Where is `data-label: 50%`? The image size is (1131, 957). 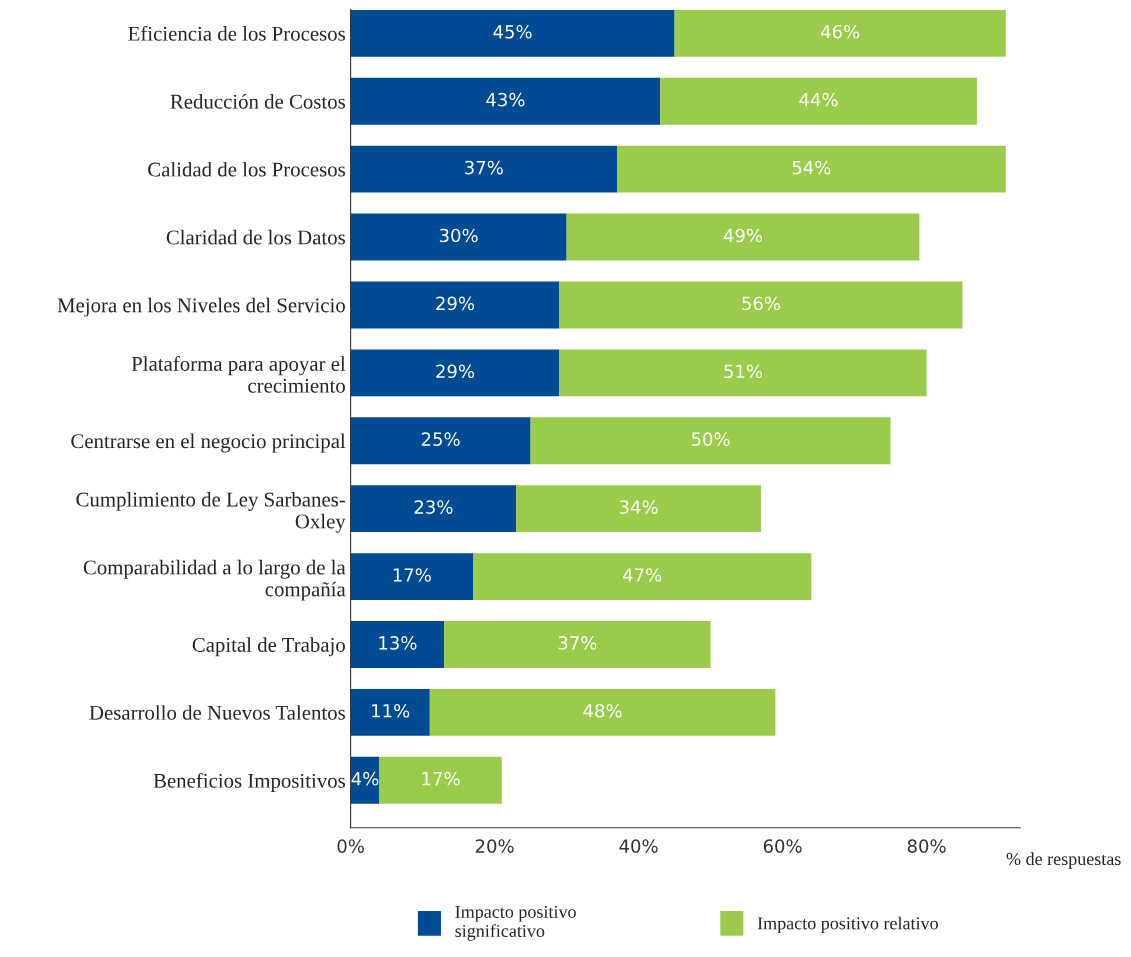 data-label: 50% is located at coordinates (710, 439).